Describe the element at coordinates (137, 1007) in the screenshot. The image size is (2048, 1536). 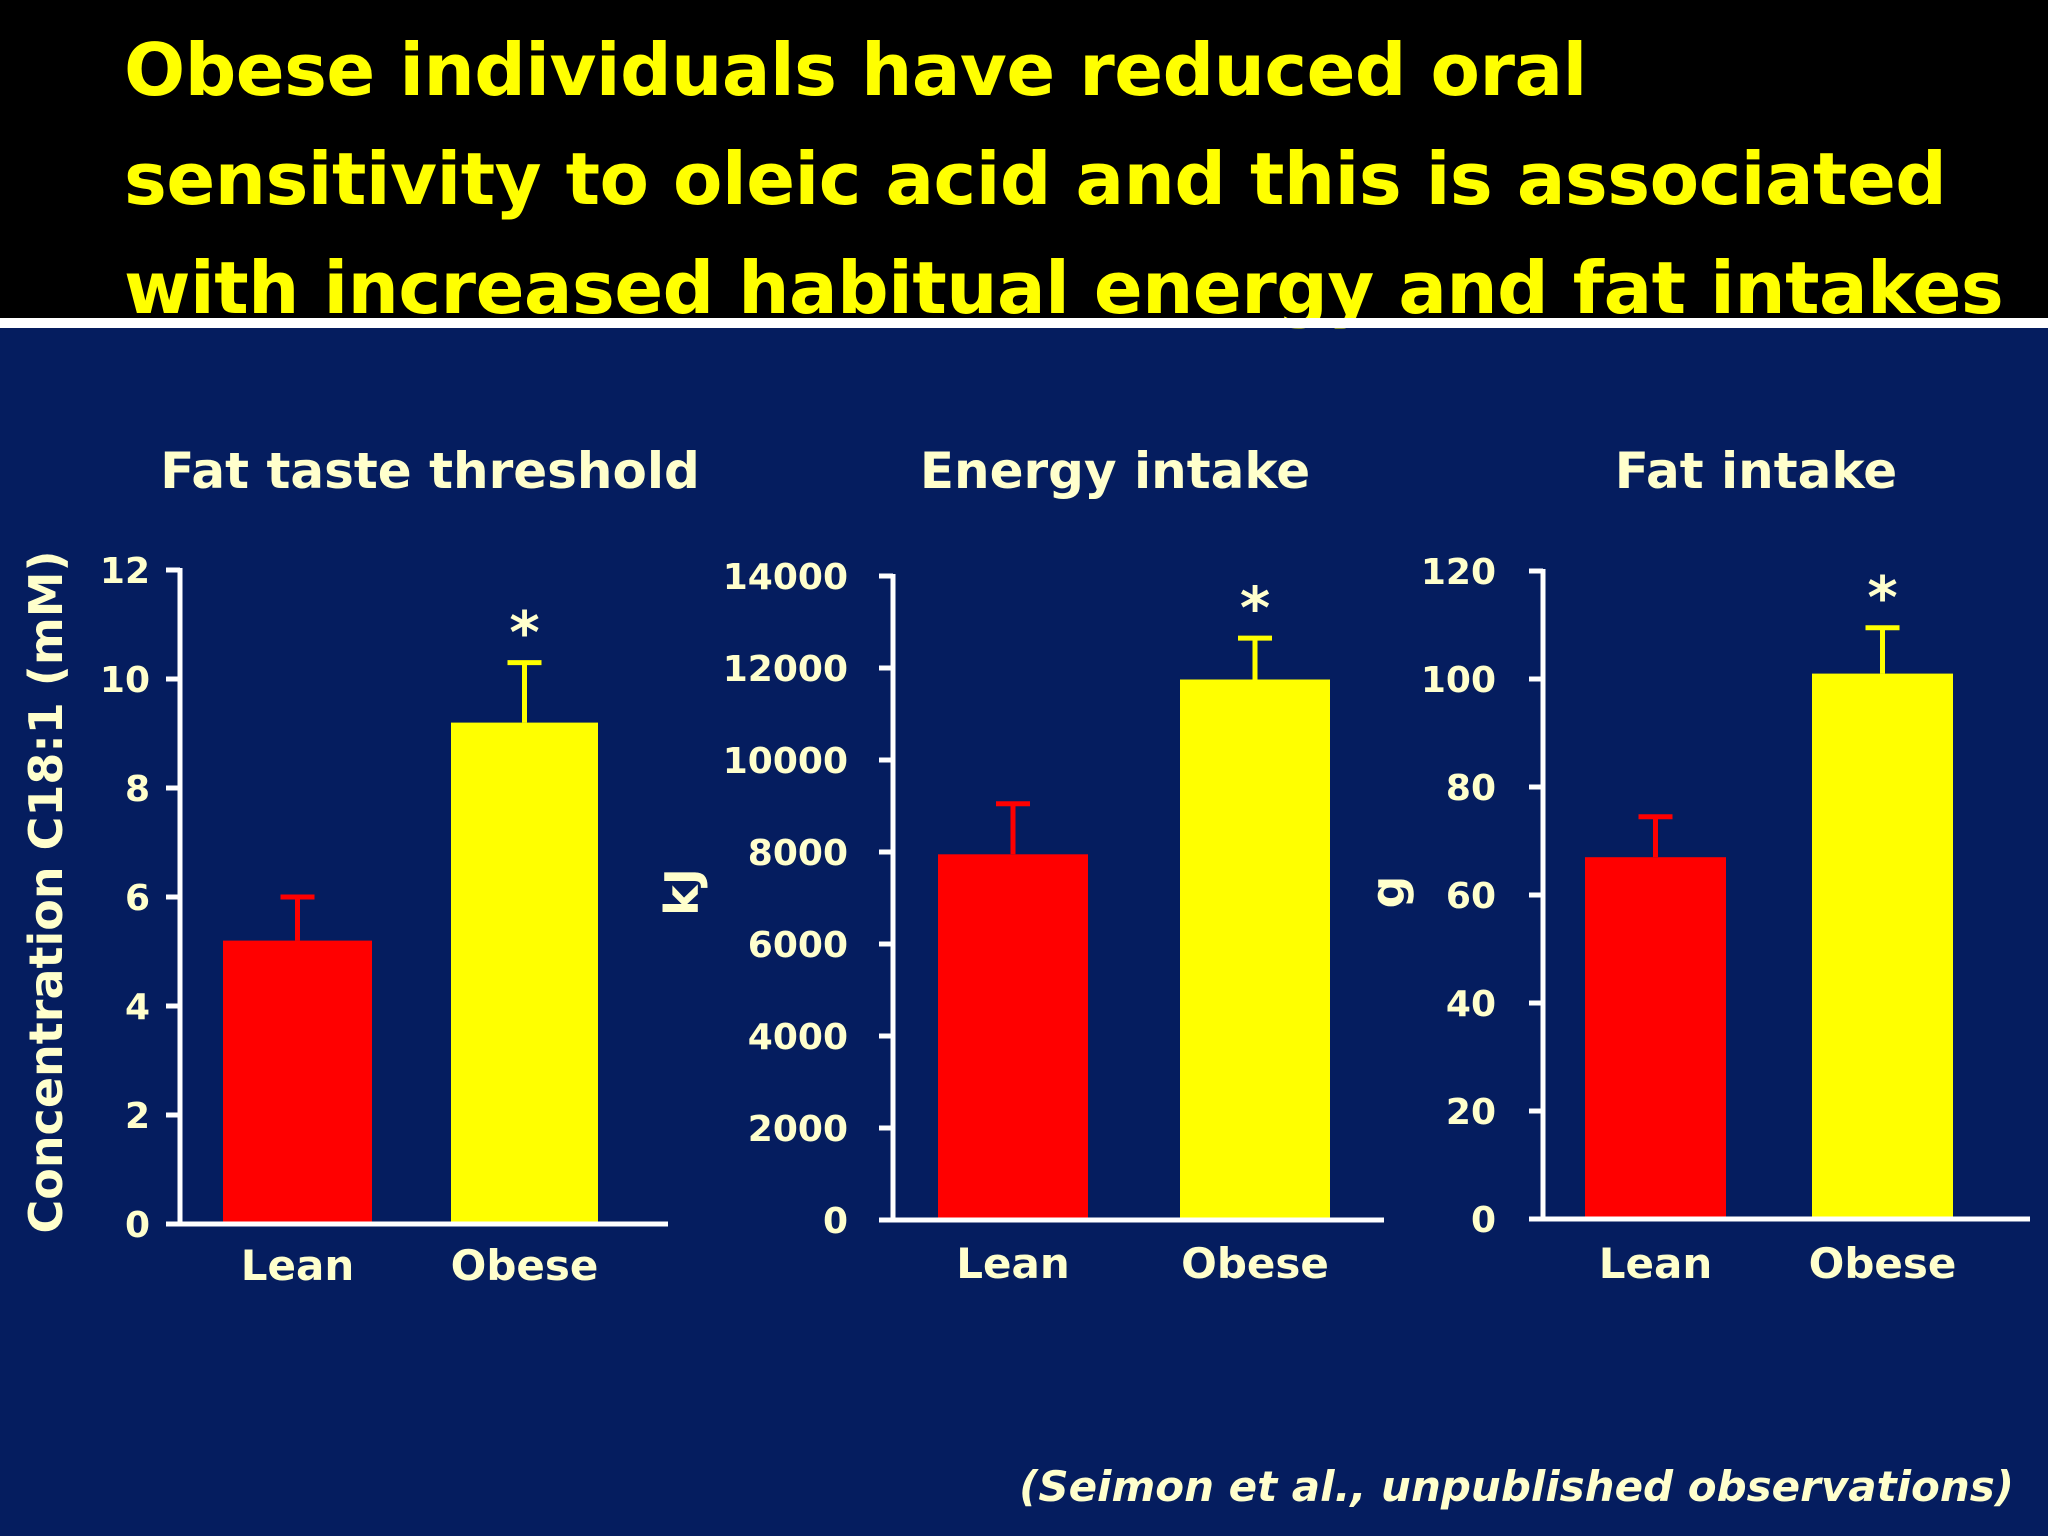
I see `y-tick-label: 4` at that location.